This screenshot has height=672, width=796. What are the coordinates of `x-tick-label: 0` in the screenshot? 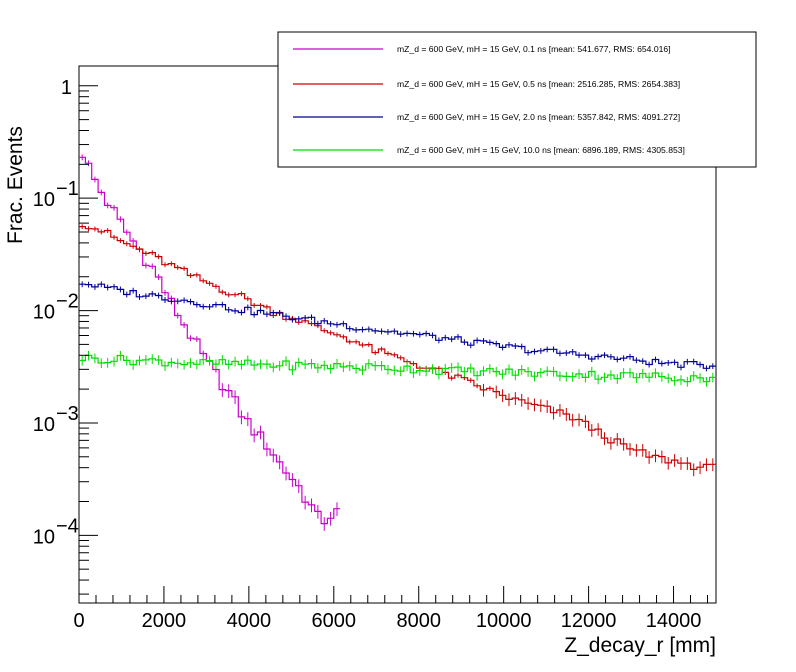 It's located at (78, 621).